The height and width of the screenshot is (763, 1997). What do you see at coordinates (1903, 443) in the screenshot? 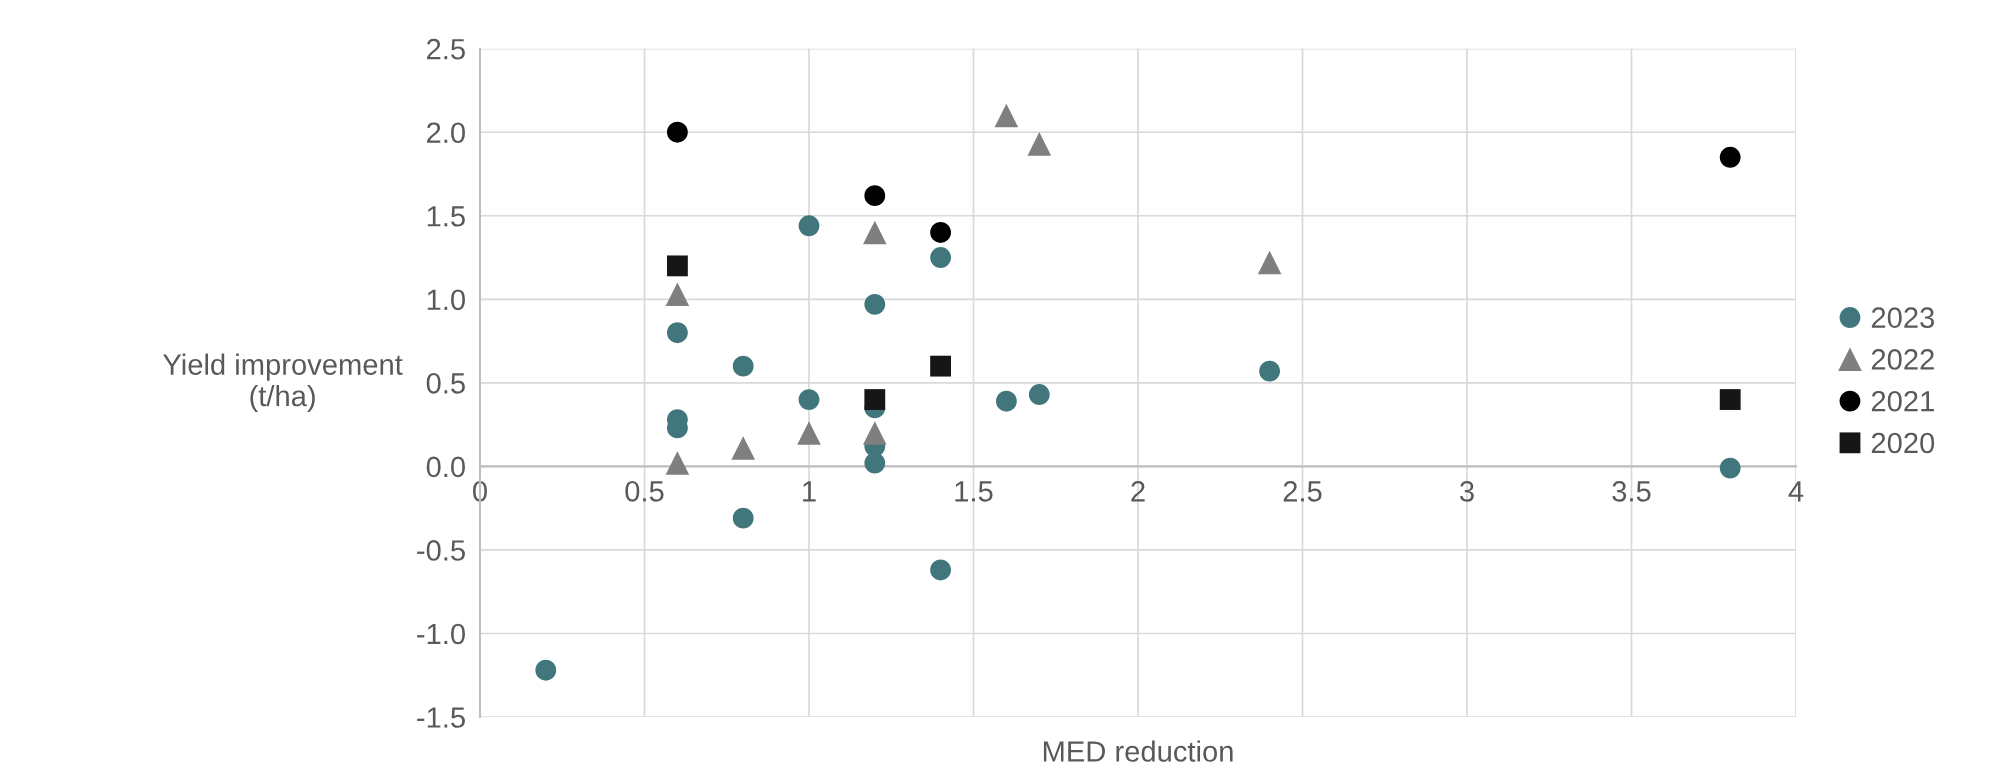
I see `legend-label: 2020` at bounding box center [1903, 443].